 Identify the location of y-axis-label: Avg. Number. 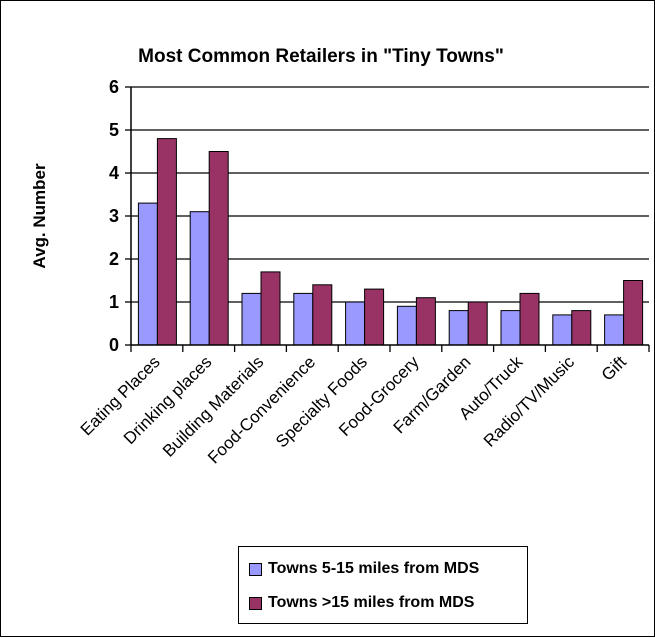
(39, 216).